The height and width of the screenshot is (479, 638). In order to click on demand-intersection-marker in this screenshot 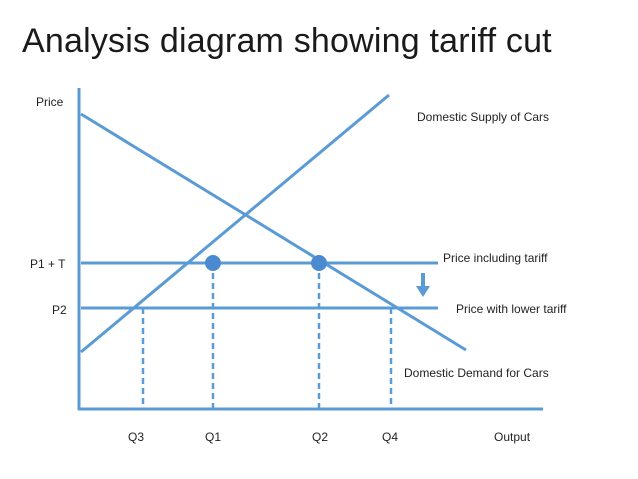, I will do `click(319, 263)`.